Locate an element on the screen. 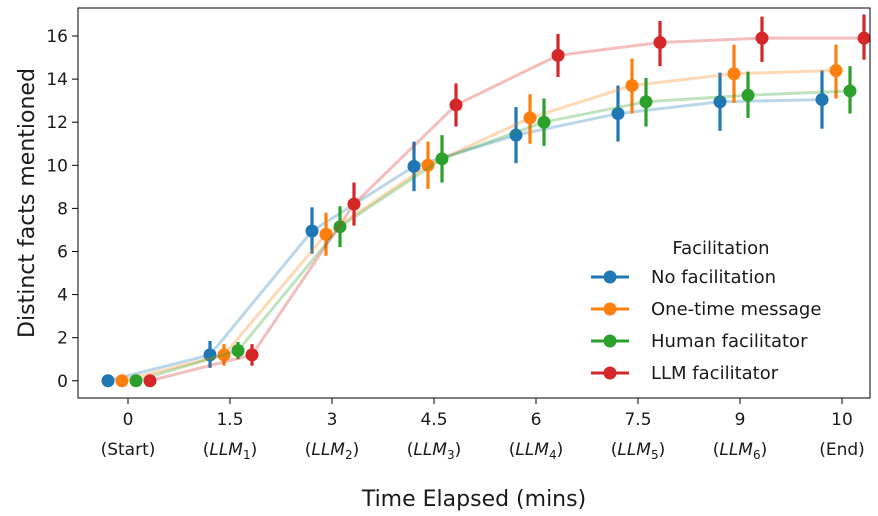  x-tick-sublabel: (LLM3) is located at coordinates (434, 451).